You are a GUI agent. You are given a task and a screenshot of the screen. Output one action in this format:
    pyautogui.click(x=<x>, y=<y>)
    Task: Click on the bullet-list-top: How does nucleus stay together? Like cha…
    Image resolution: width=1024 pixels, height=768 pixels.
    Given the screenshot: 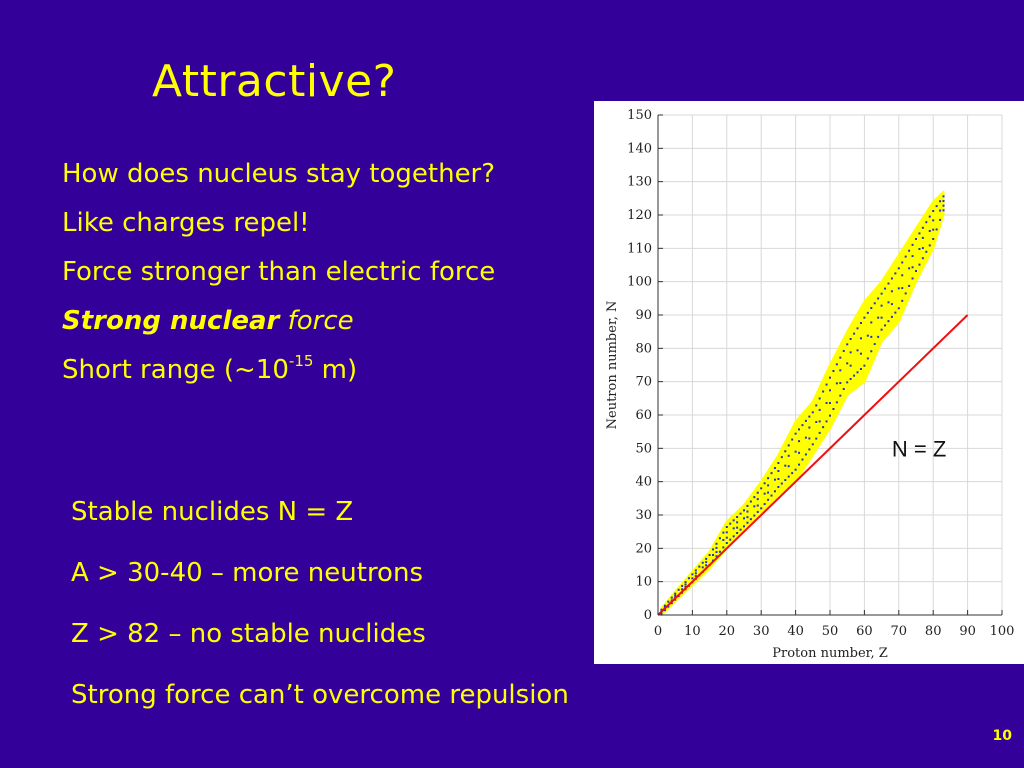 What is the action you would take?
    pyautogui.click(x=278, y=272)
    